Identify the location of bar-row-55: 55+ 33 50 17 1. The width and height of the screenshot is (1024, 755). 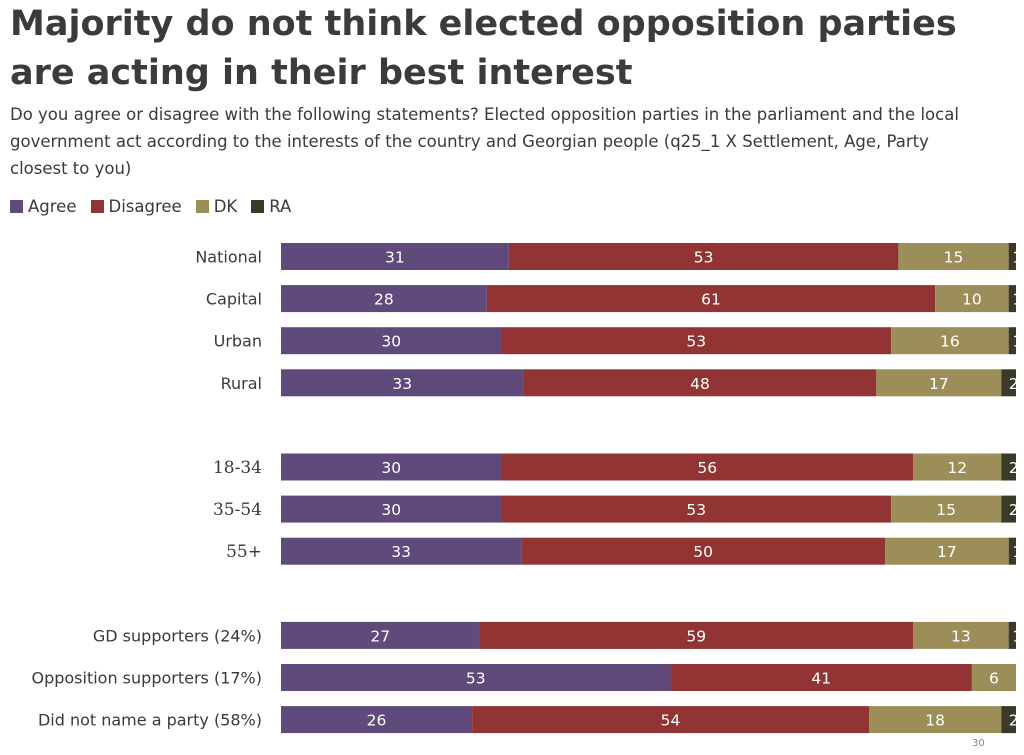
(624, 551).